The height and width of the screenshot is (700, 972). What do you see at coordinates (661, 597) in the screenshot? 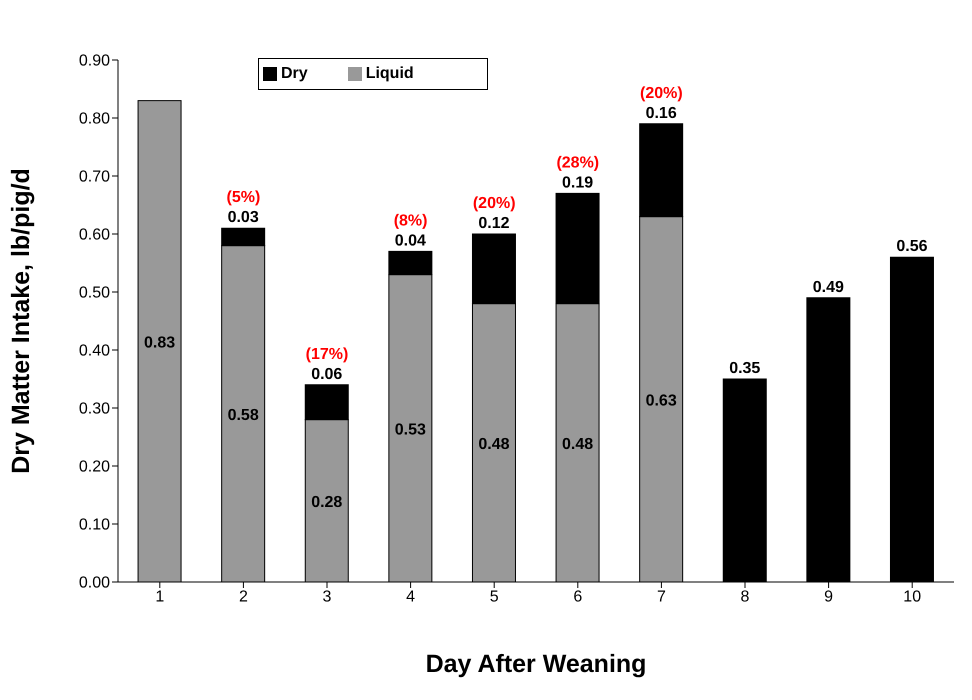
I see `x-tick-label: 7` at bounding box center [661, 597].